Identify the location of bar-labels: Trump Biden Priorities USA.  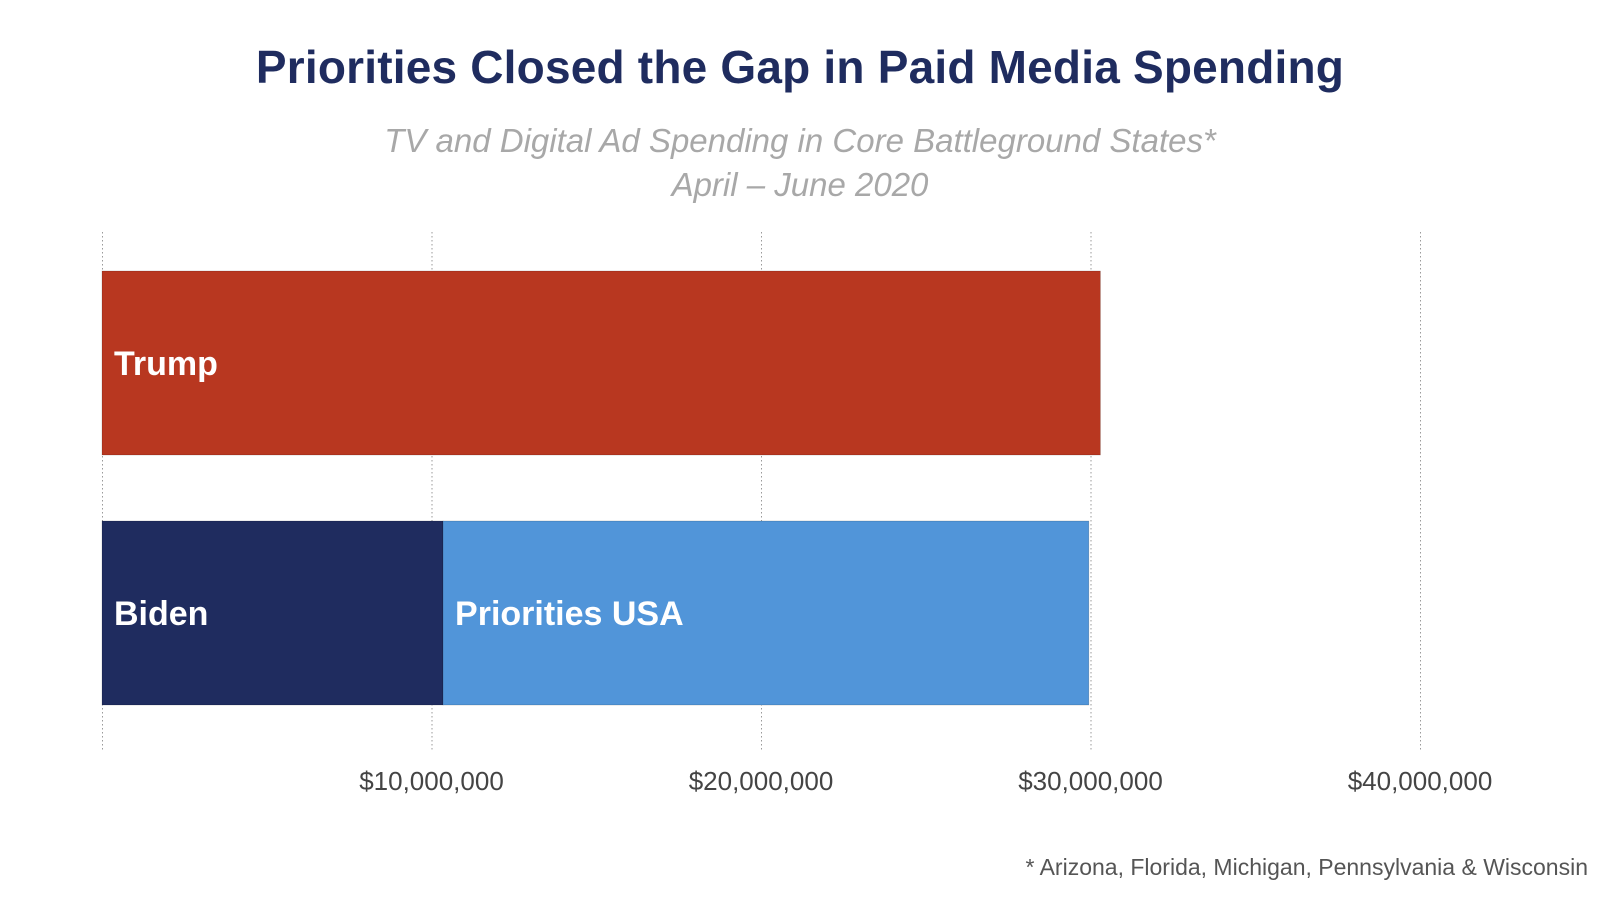
(399, 489).